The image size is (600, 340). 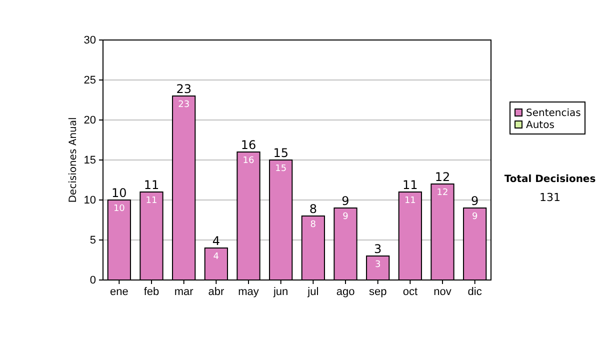 What do you see at coordinates (152, 292) in the screenshot?
I see `x-tick-label: feb` at bounding box center [152, 292].